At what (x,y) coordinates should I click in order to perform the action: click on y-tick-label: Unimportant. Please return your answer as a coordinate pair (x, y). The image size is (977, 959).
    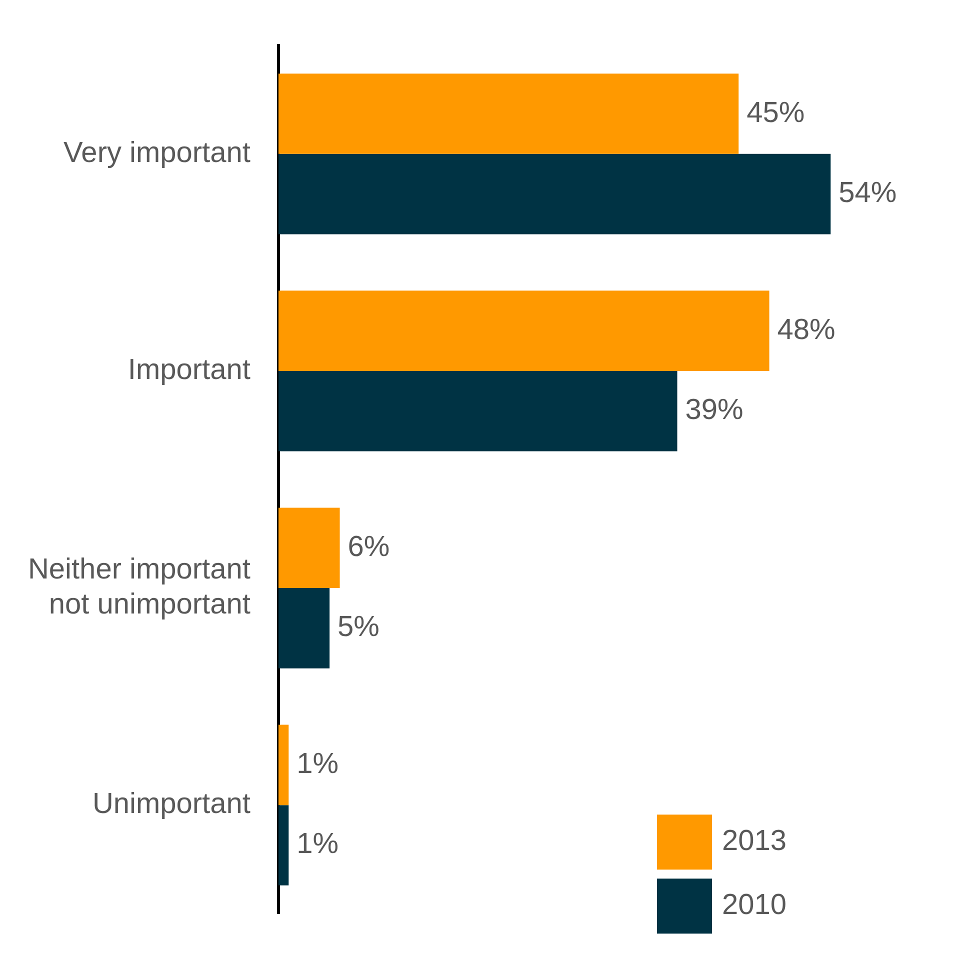
    Looking at the image, I should click on (171, 804).